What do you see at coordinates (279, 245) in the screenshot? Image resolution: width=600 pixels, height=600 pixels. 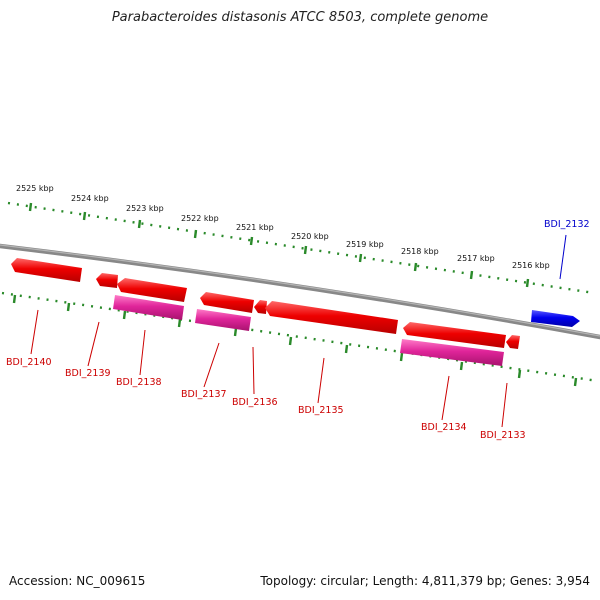 I see `upper-major-ticks` at bounding box center [279, 245].